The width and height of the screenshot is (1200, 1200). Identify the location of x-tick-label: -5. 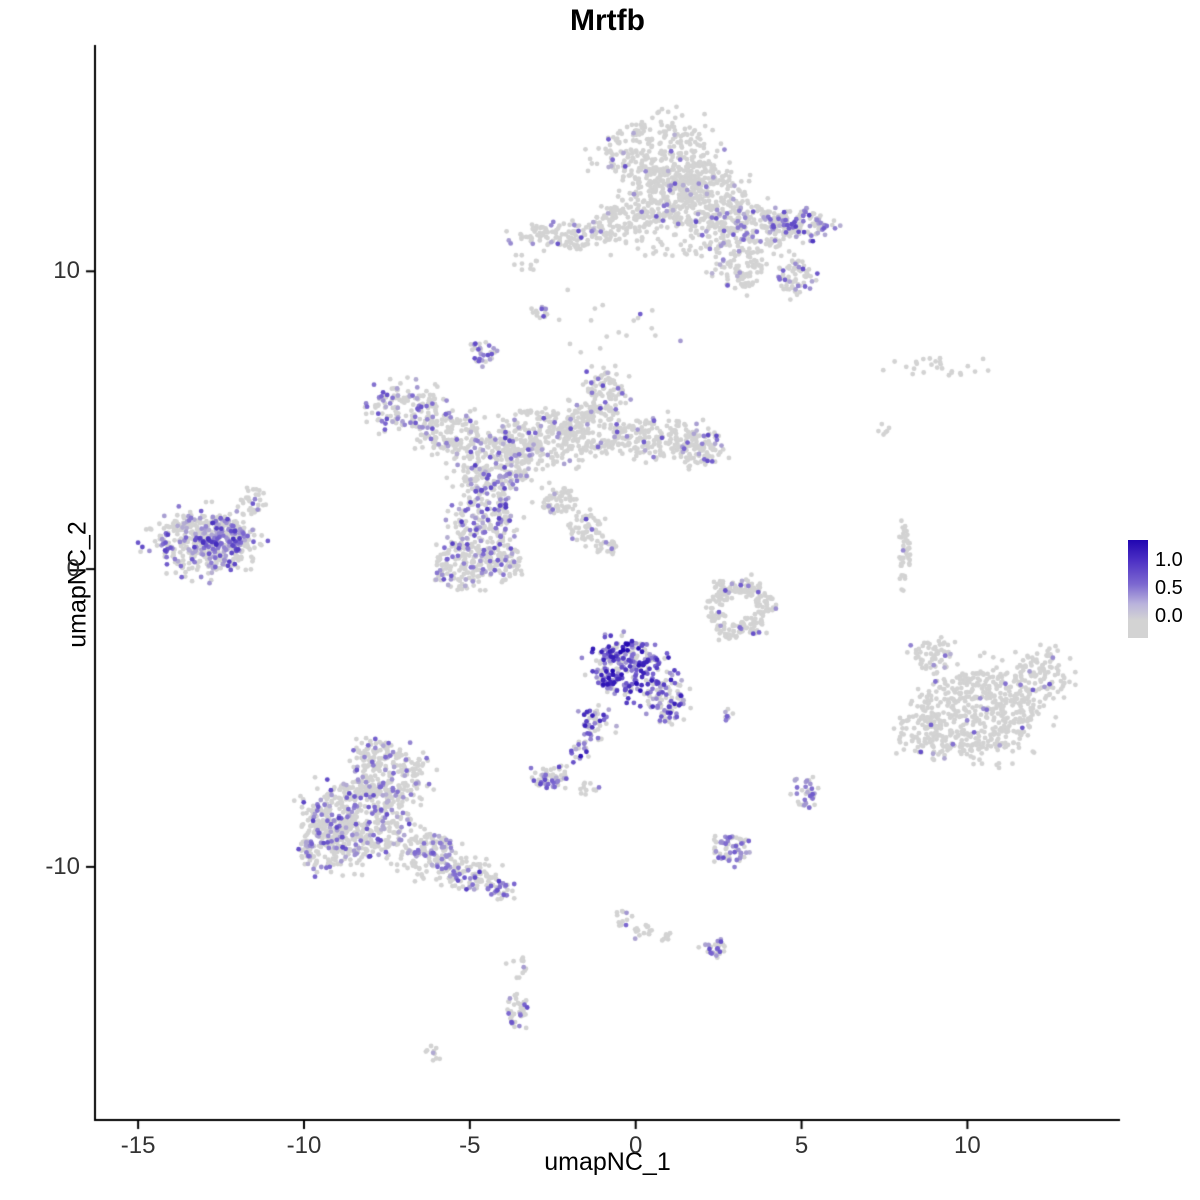
(470, 1145).